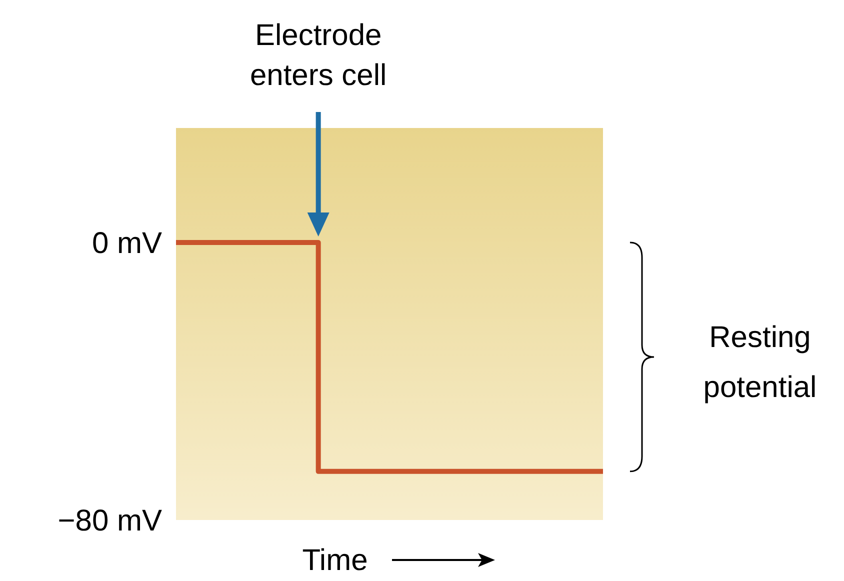 Image resolution: width=844 pixels, height=581 pixels. I want to click on text: Resting potential, so click(760, 362).